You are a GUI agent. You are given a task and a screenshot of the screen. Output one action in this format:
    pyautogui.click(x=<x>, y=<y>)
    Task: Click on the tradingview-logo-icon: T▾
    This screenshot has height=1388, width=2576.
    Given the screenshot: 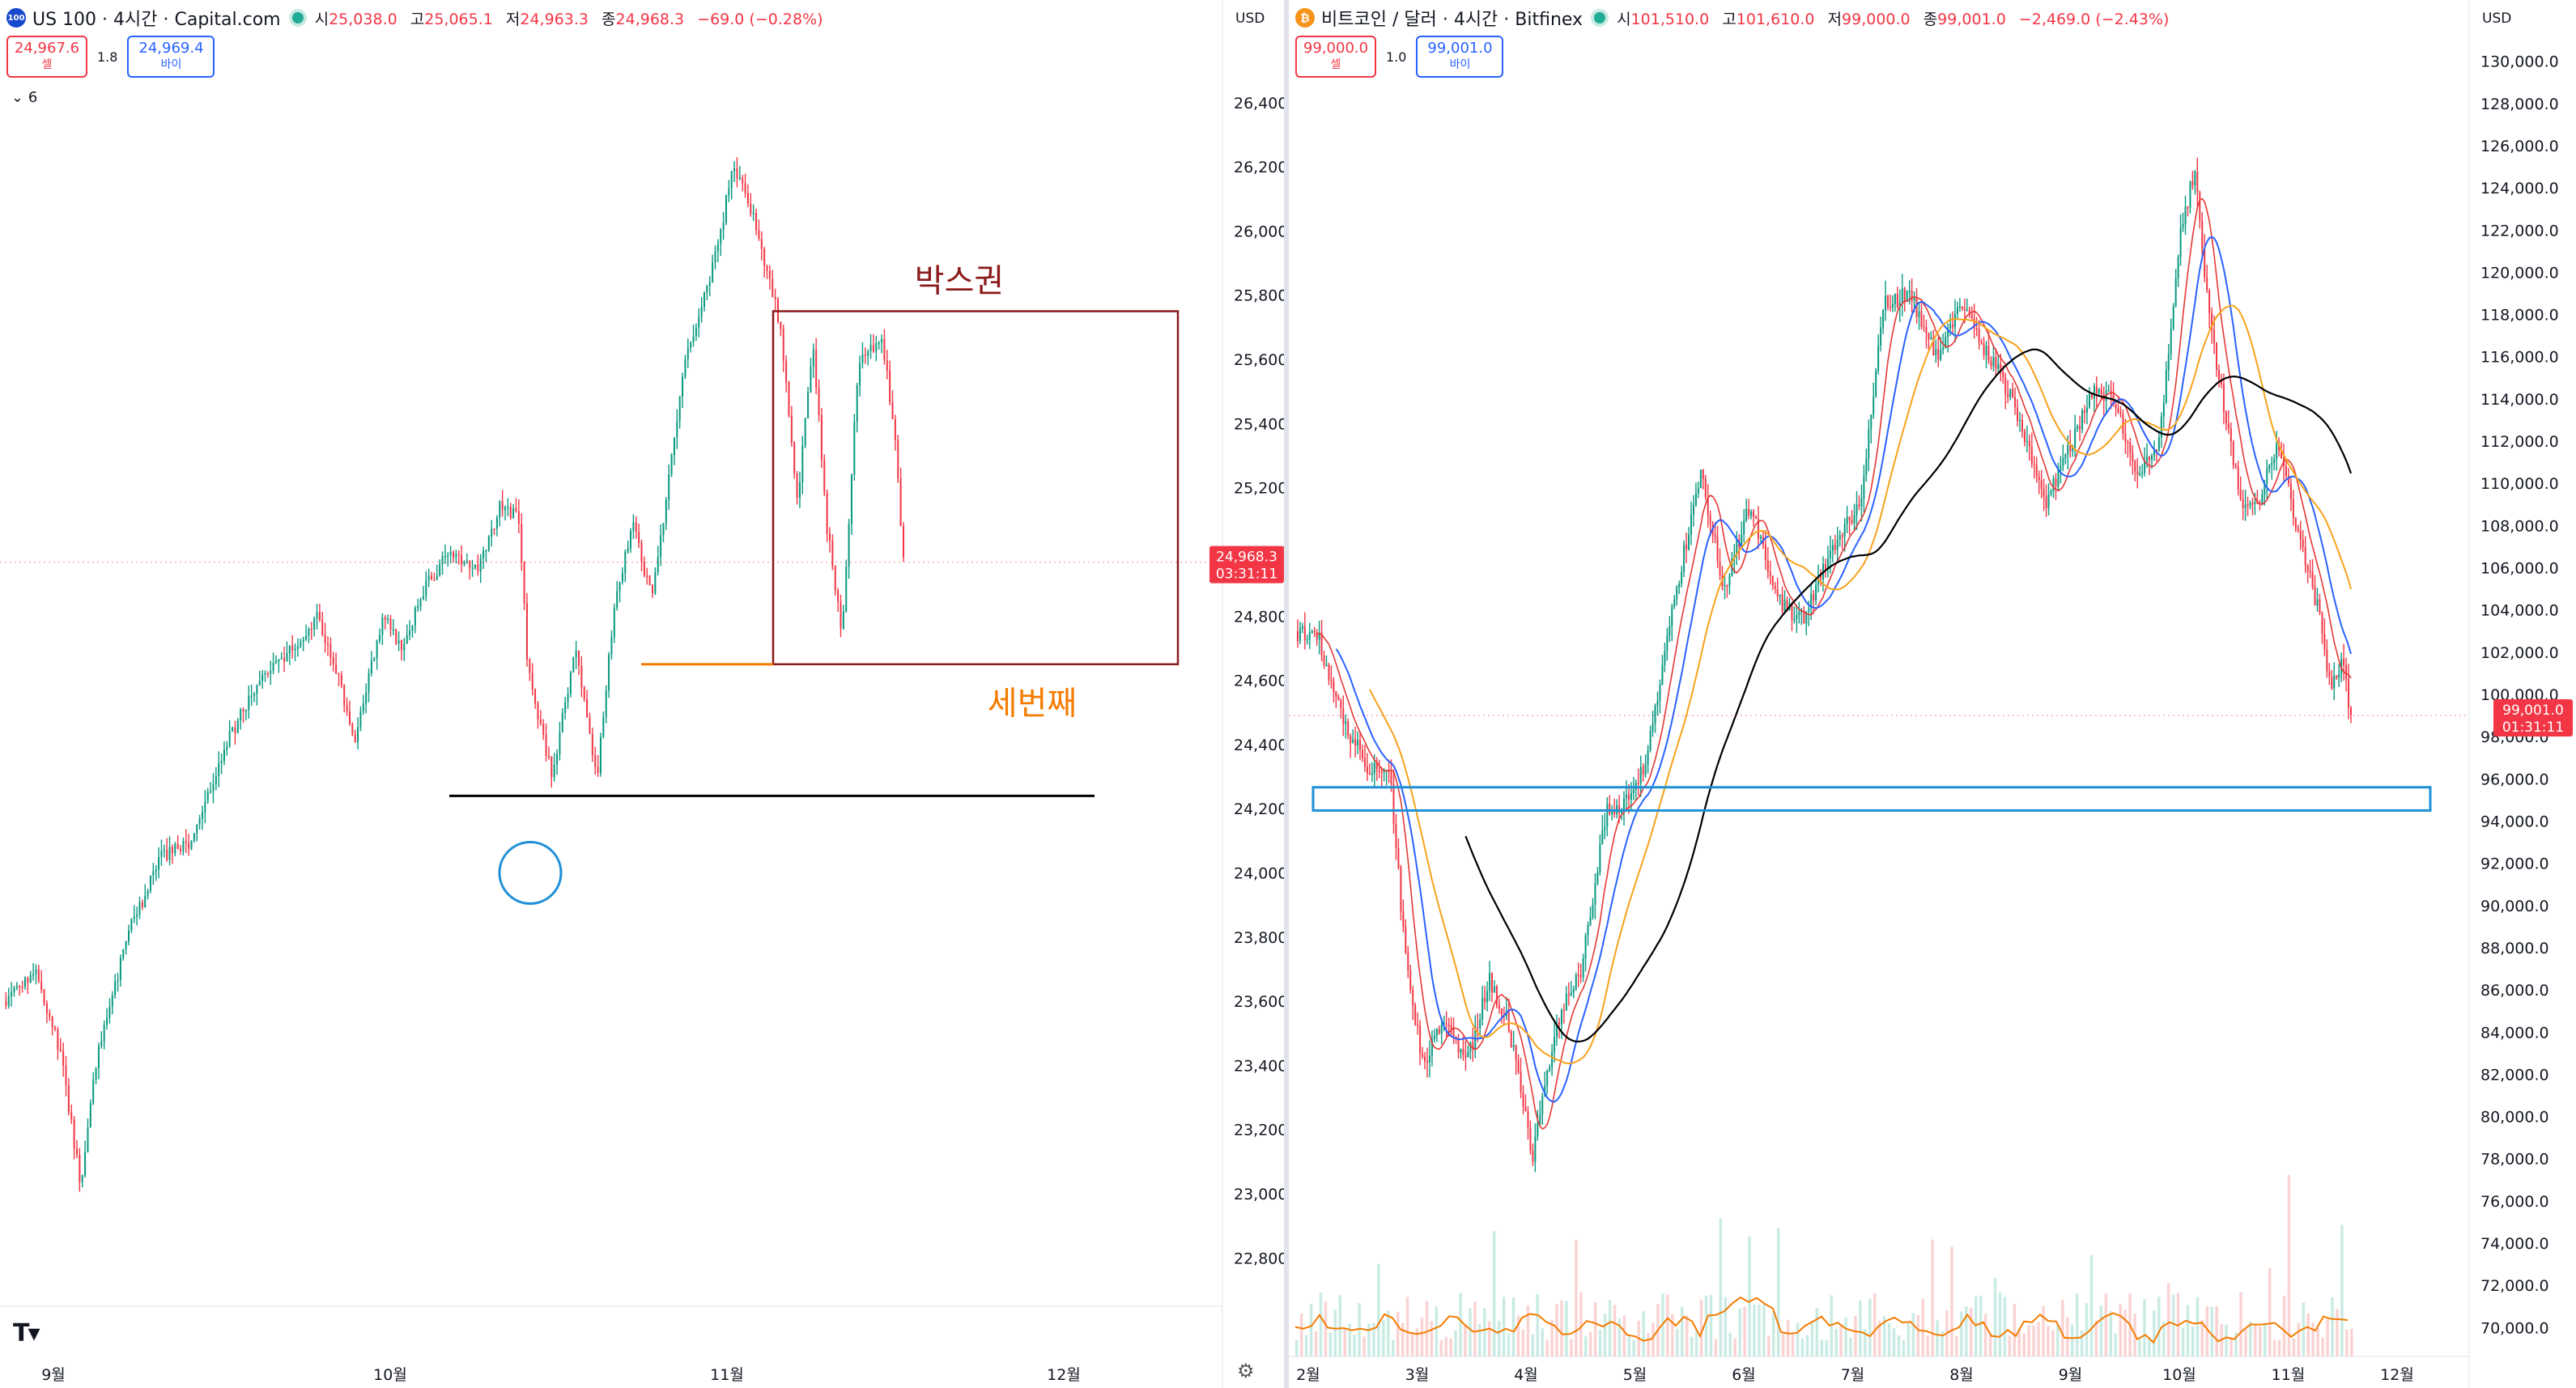 What is the action you would take?
    pyautogui.click(x=26, y=1333)
    